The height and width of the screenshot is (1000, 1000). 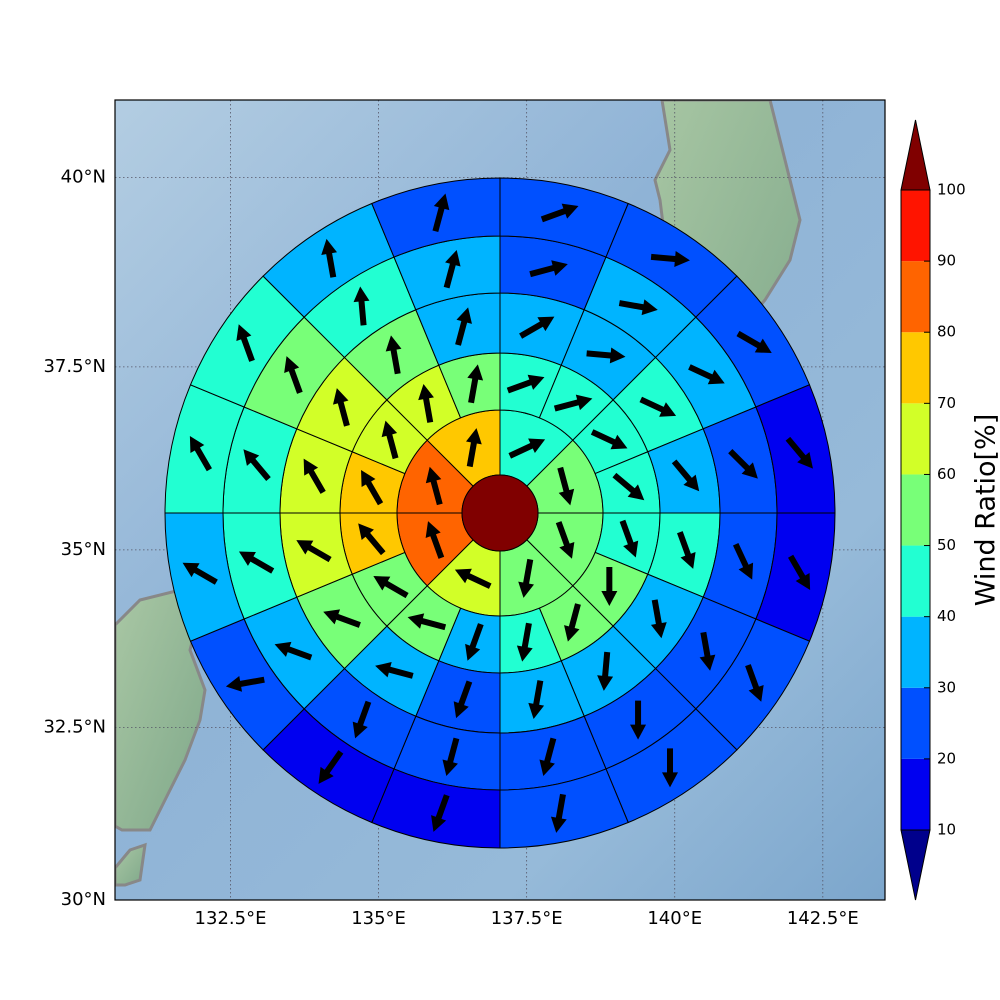 I want to click on x-tick-label: 142.5°E, so click(x=823, y=918).